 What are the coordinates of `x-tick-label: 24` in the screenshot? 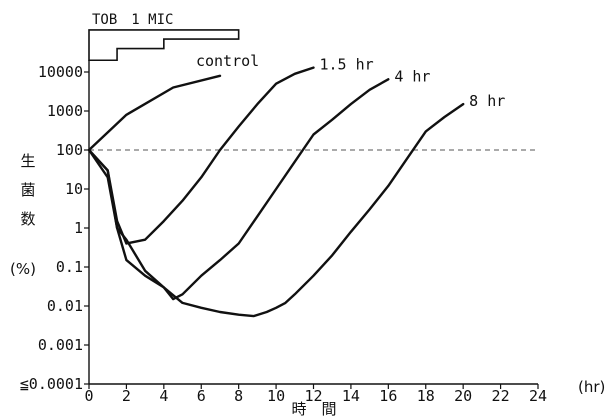 It's located at (538, 396).